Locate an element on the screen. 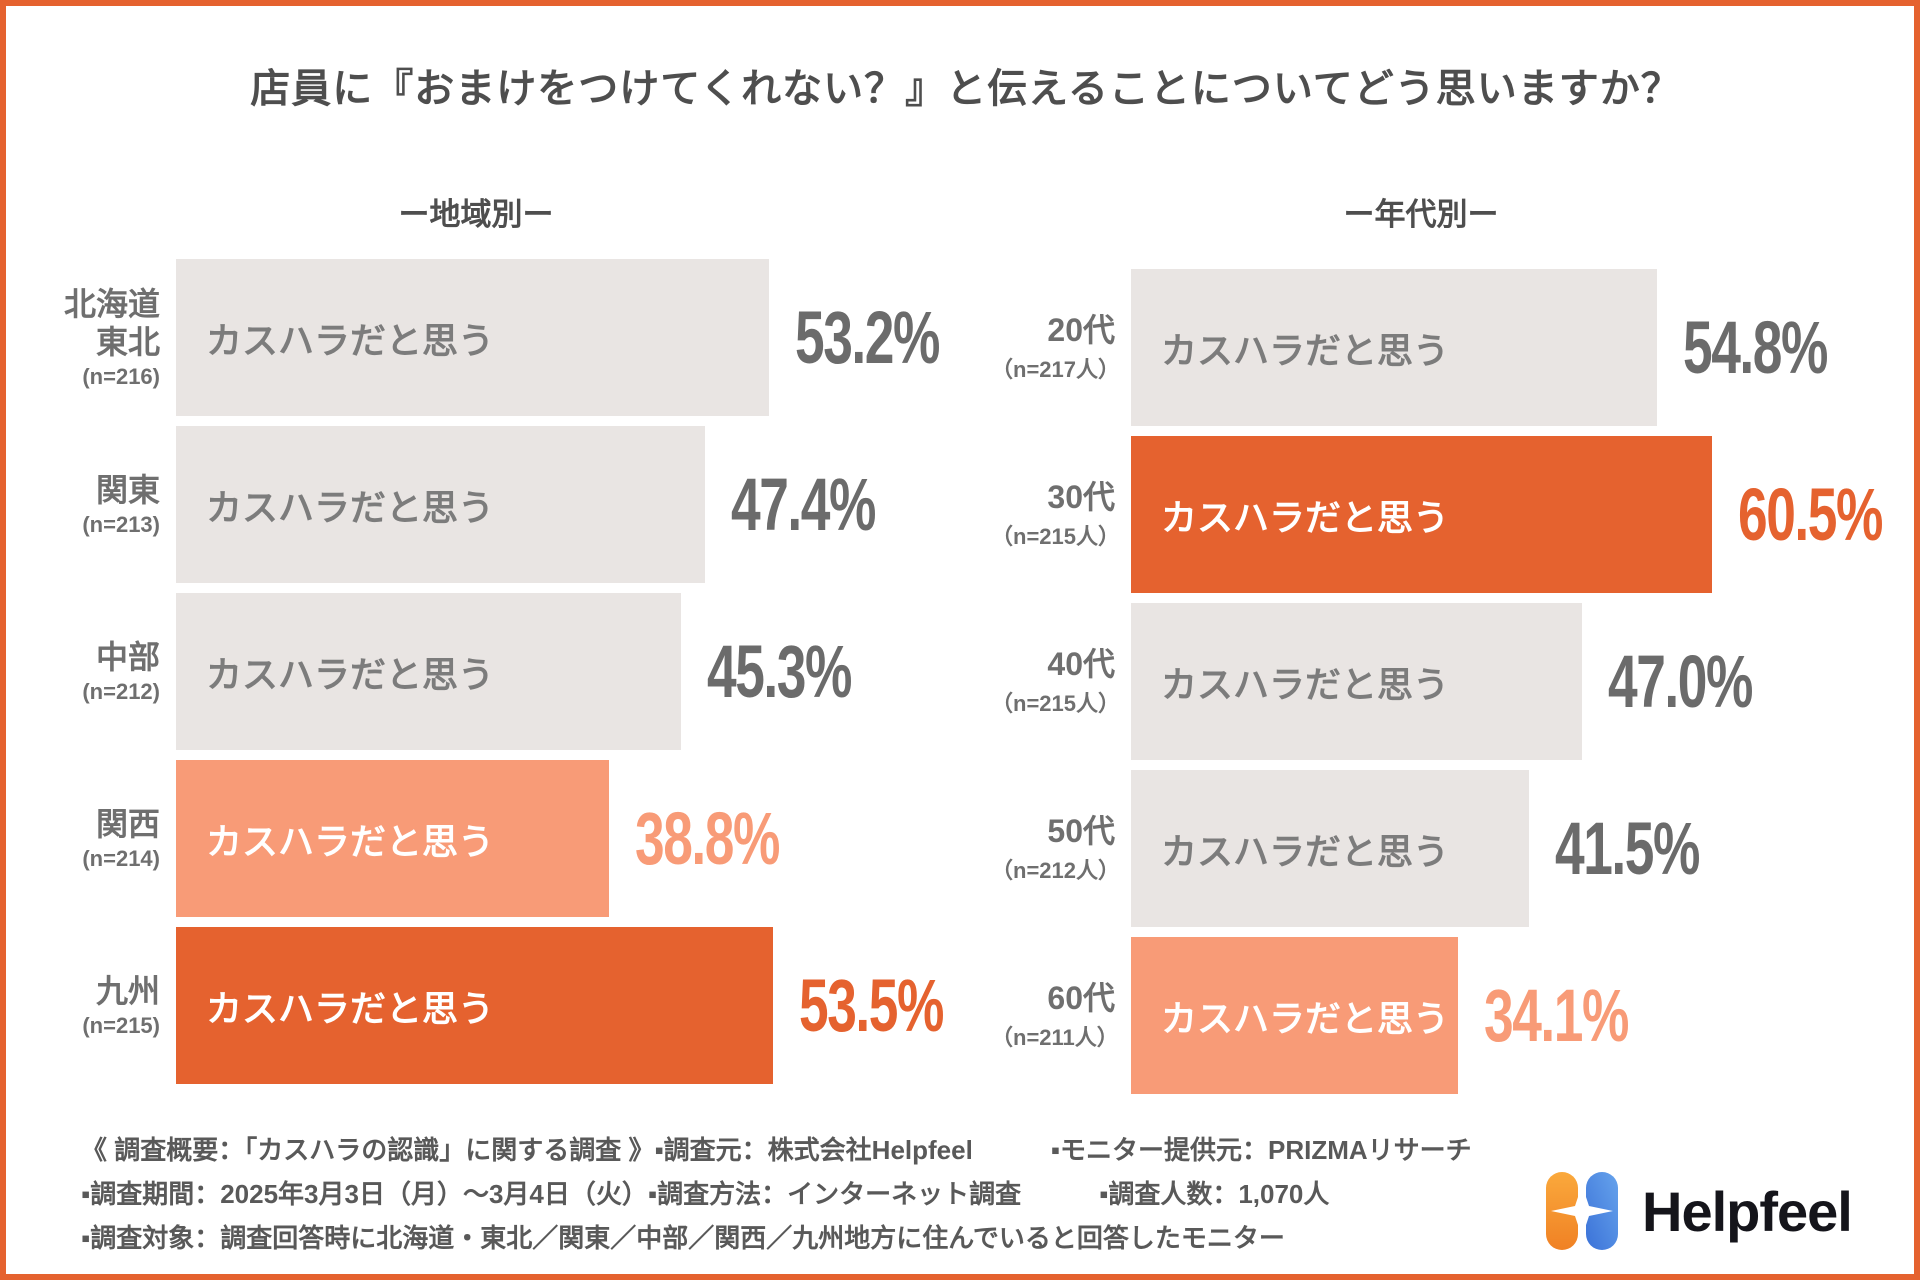 This screenshot has width=1920, height=1280. category-label: 九州 is located at coordinates (127, 990).